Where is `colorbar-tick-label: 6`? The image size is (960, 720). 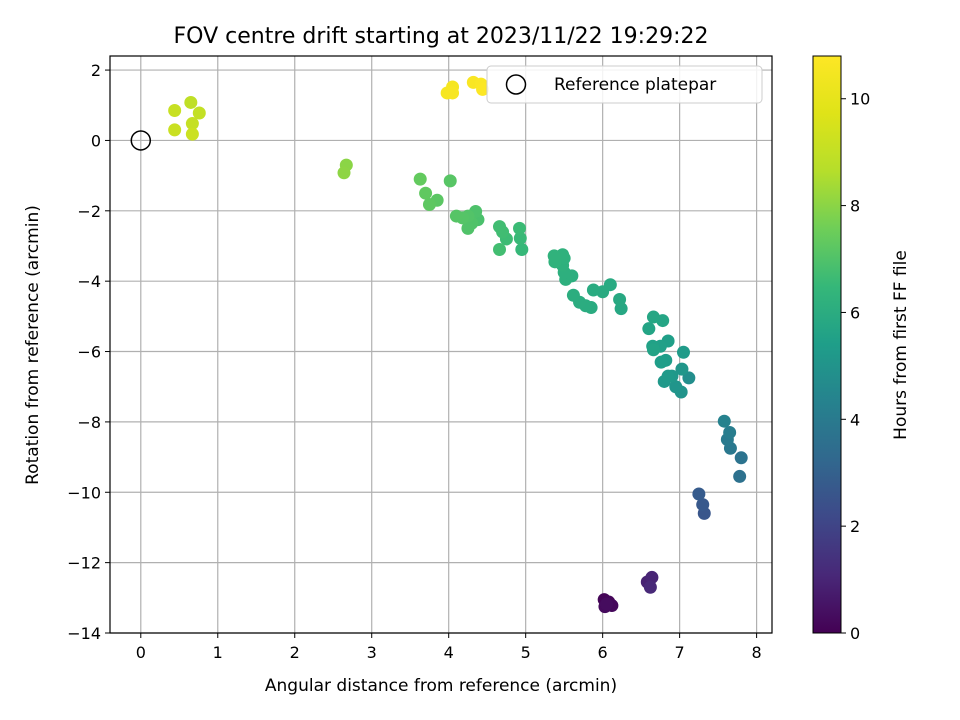
colorbar-tick-label: 6 is located at coordinates (855, 312).